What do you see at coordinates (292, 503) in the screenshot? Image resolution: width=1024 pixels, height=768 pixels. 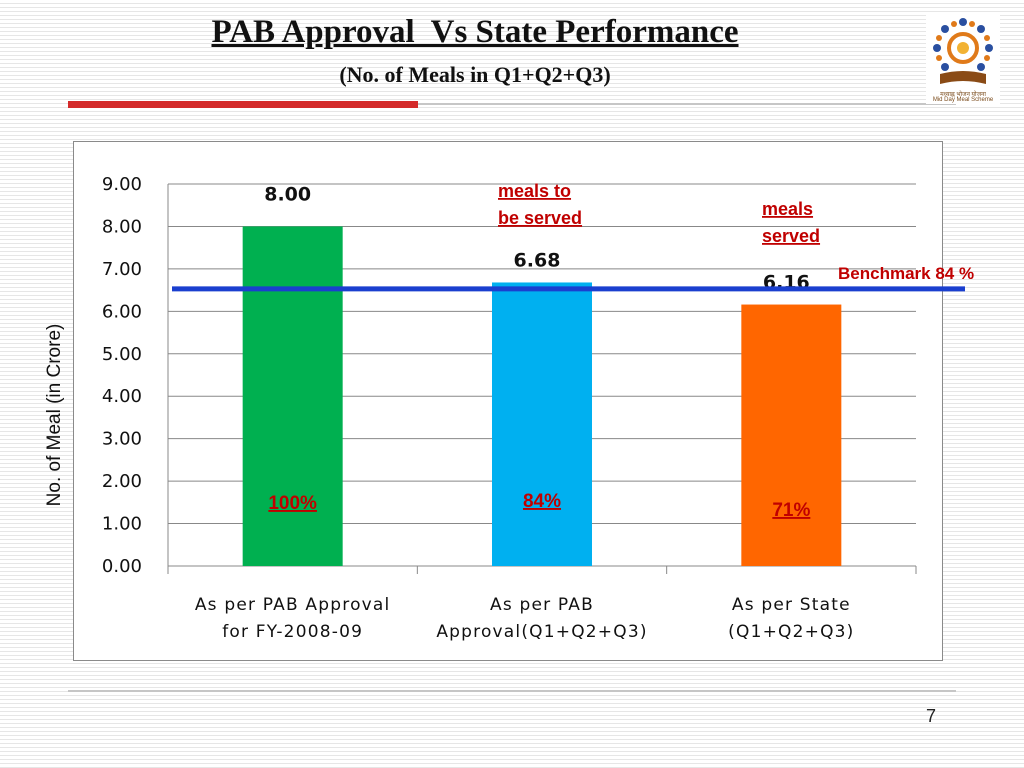 I see `percent-label: 100%` at bounding box center [292, 503].